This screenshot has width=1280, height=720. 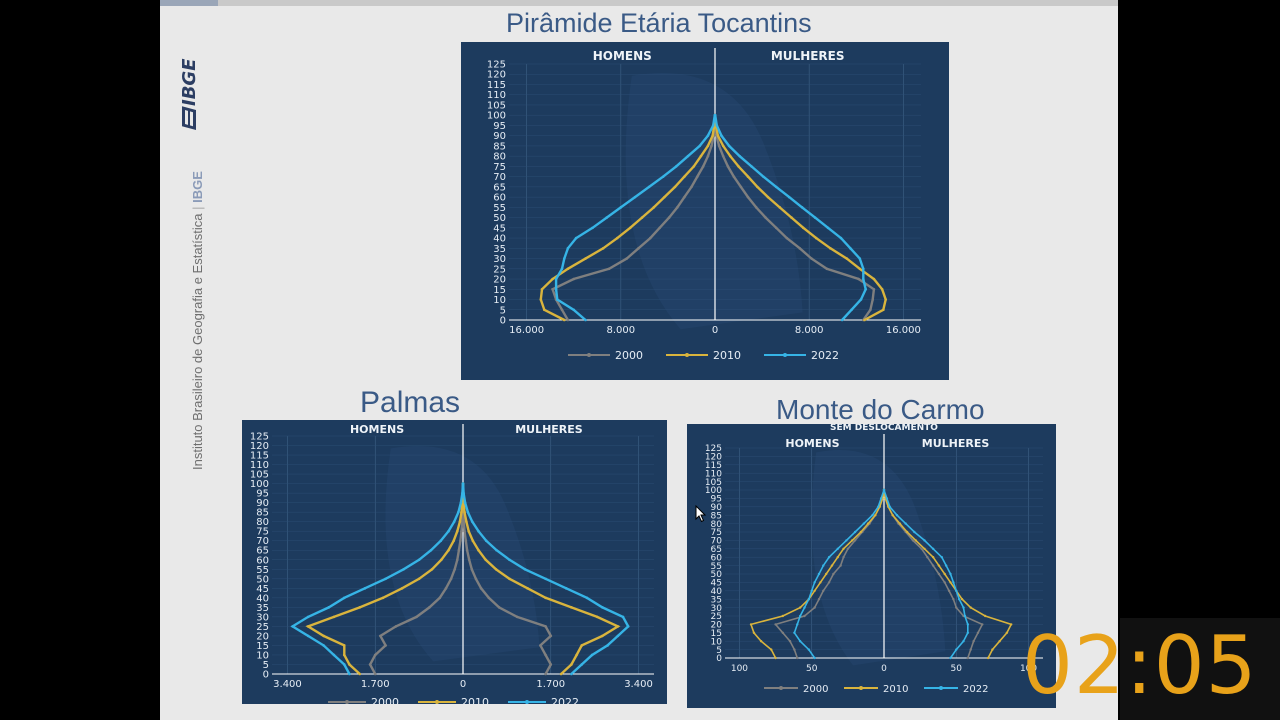 What do you see at coordinates (259, 465) in the screenshot?
I see `y-tick-label: 110` at bounding box center [259, 465].